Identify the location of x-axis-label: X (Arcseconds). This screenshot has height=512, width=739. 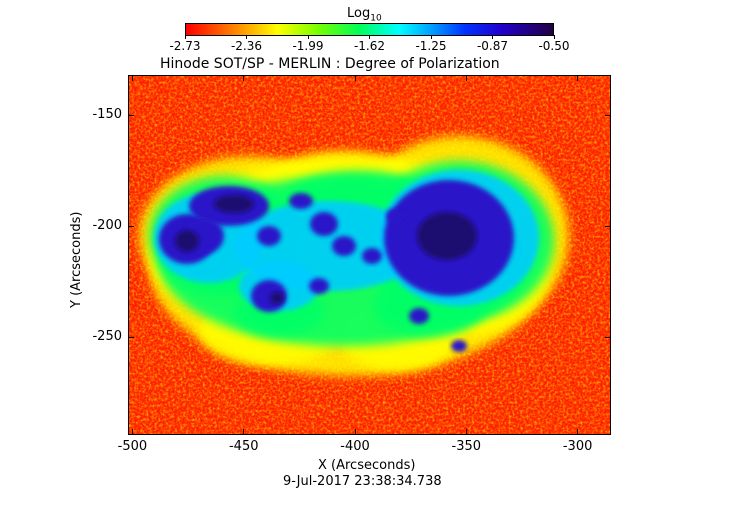
(367, 465).